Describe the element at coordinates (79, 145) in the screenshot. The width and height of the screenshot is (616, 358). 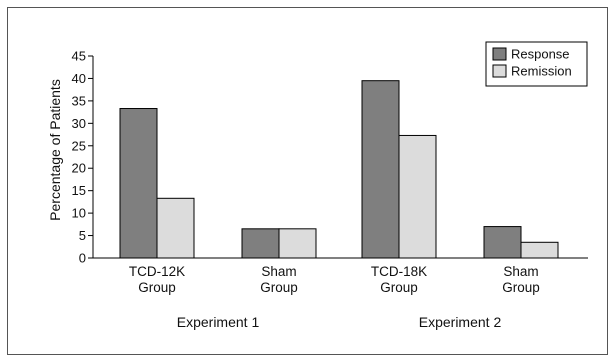
I see `y-tick-label: 25` at that location.